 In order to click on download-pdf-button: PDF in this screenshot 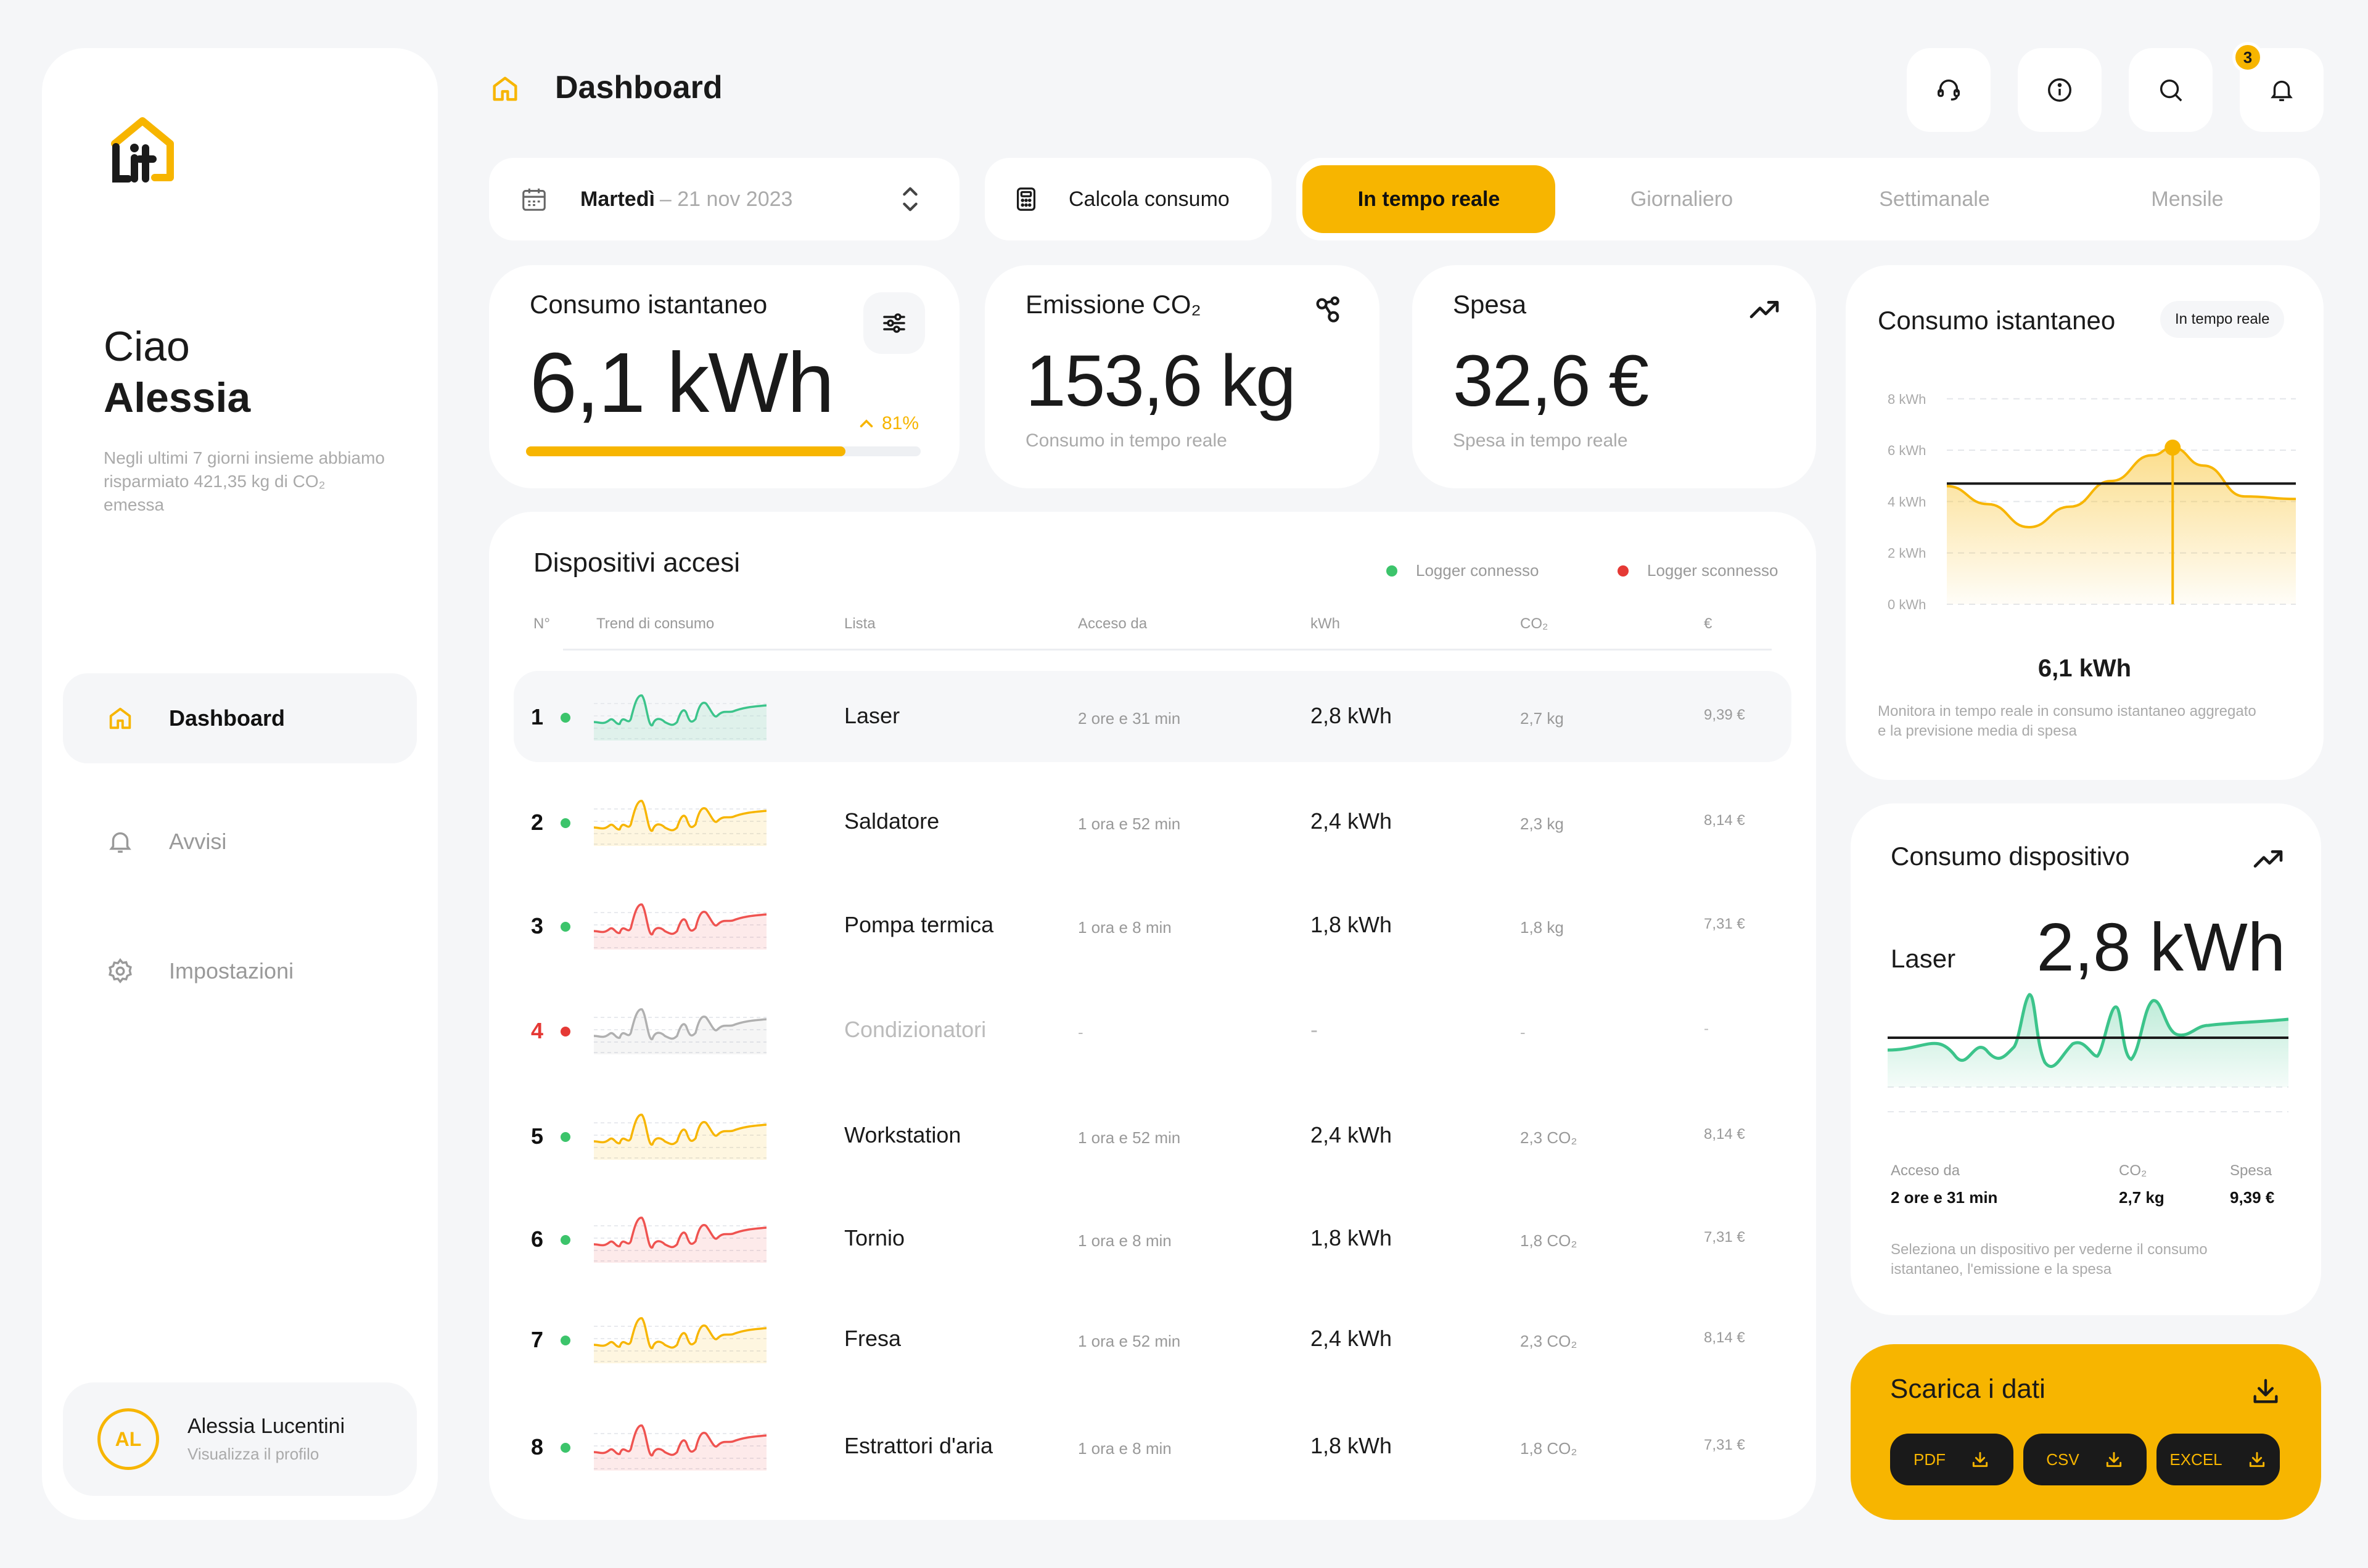, I will do `click(1951, 1459)`.